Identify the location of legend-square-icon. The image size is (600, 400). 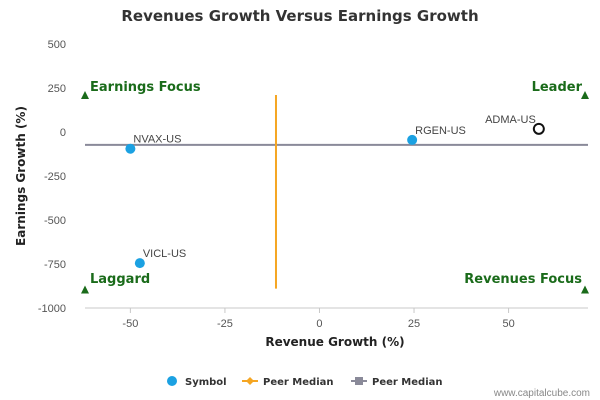
(359, 381).